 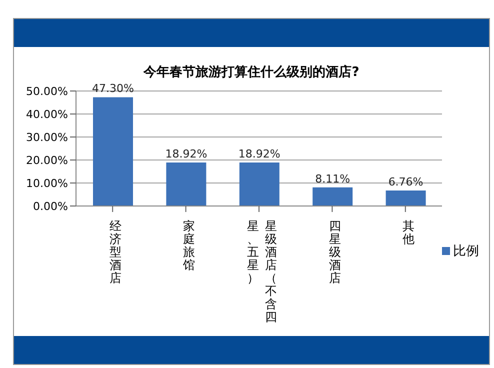 I want to click on data-label: 47.30%, so click(x=113, y=89).